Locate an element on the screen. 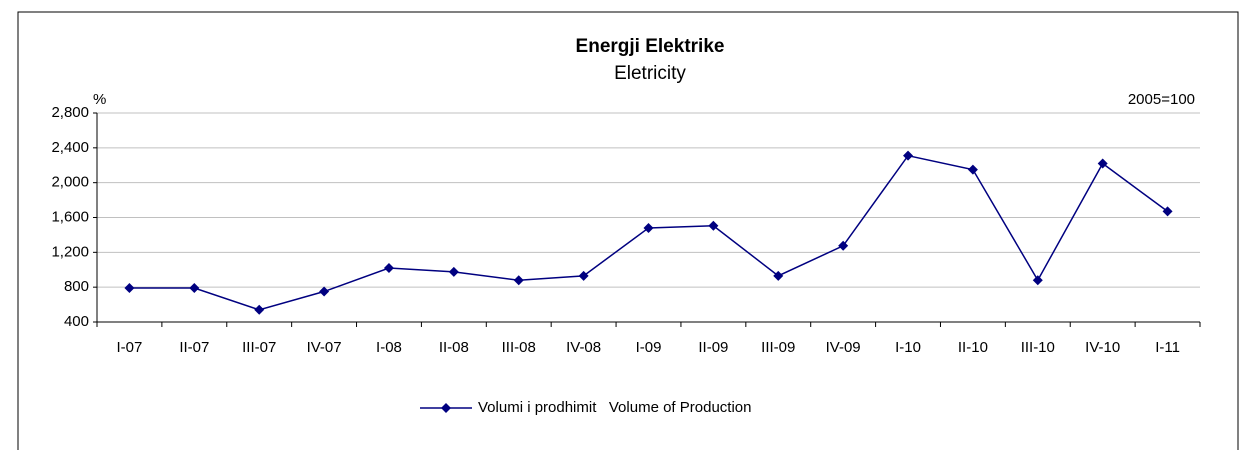  chart-subtitle: Eletricity is located at coordinates (650, 73).